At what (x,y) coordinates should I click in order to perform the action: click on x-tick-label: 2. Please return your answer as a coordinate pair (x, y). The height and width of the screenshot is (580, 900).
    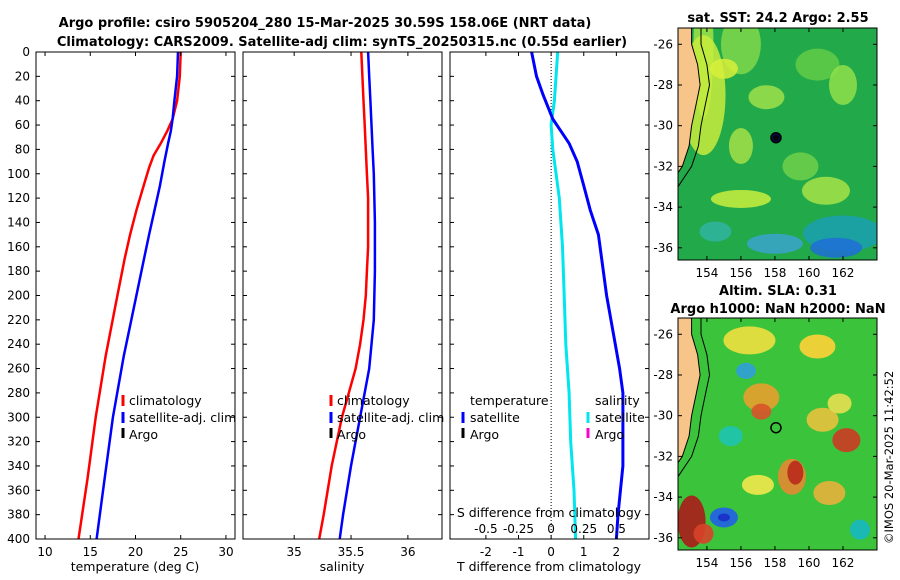
    Looking at the image, I should click on (617, 552).